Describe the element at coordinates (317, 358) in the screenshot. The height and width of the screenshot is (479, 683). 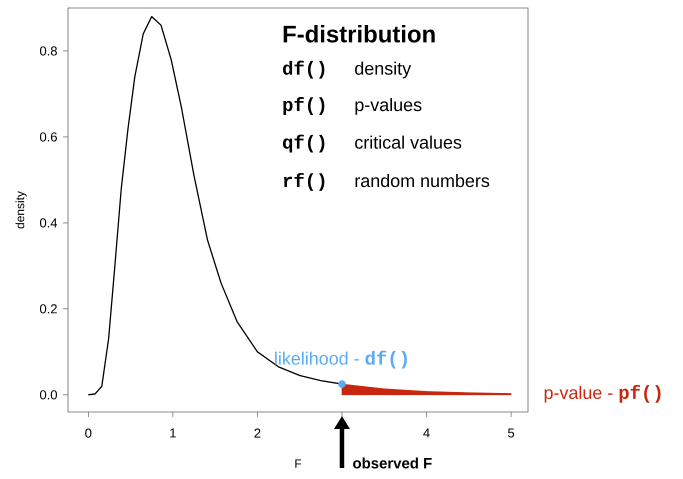
I see `annotation: likelihood -` at that location.